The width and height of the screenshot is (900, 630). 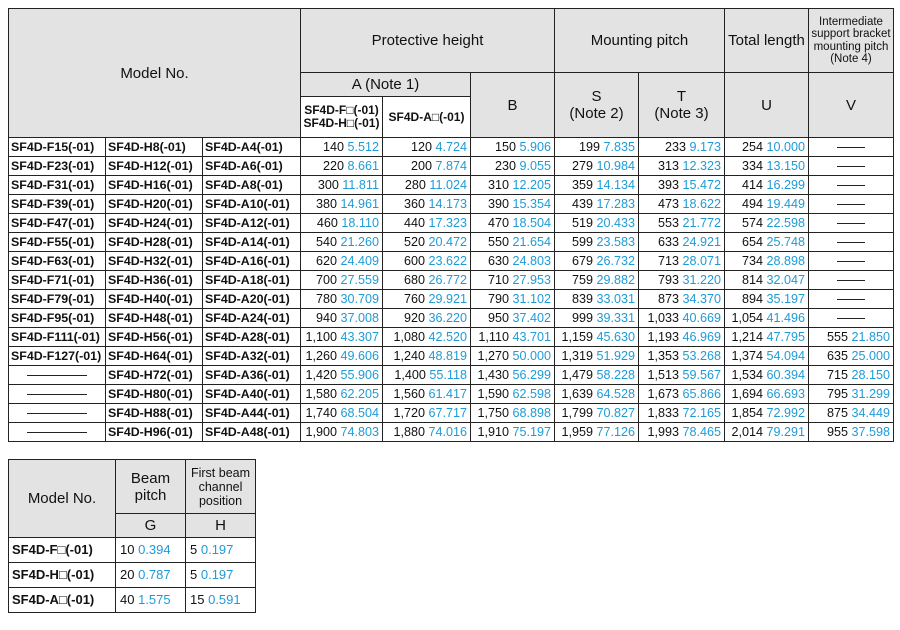 I want to click on model-f-cell: SF4D-F15(-01), so click(x=57, y=147).